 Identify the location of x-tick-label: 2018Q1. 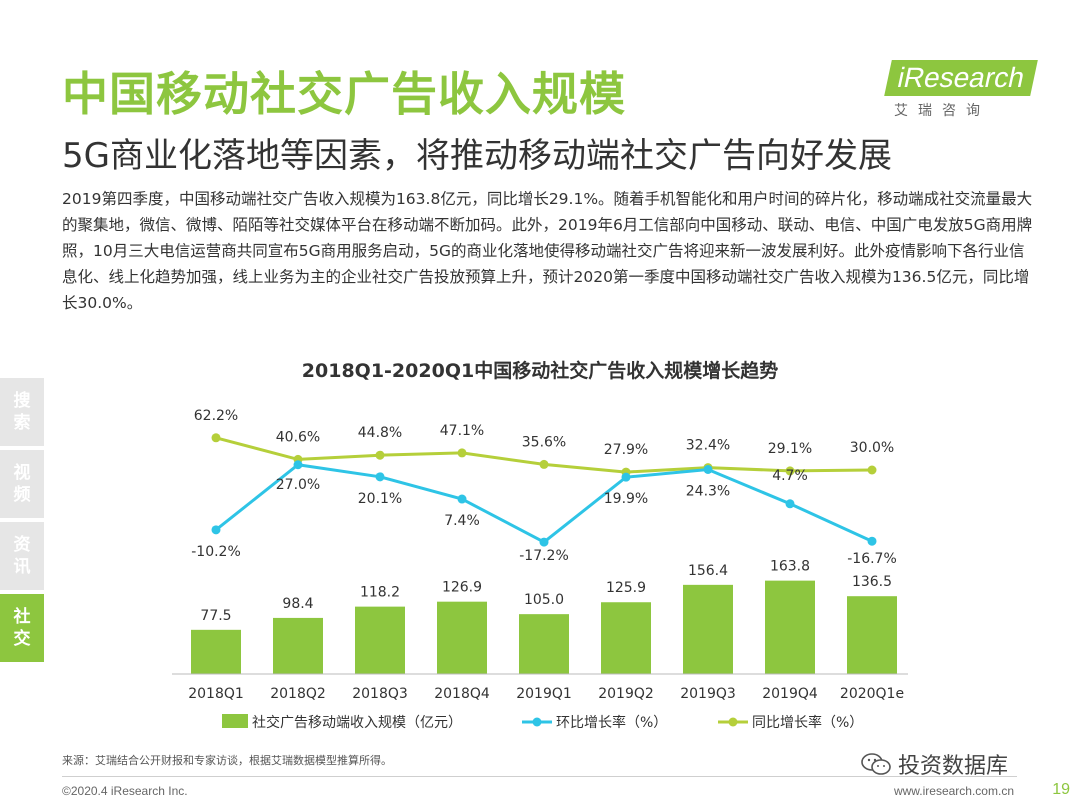
(216, 694).